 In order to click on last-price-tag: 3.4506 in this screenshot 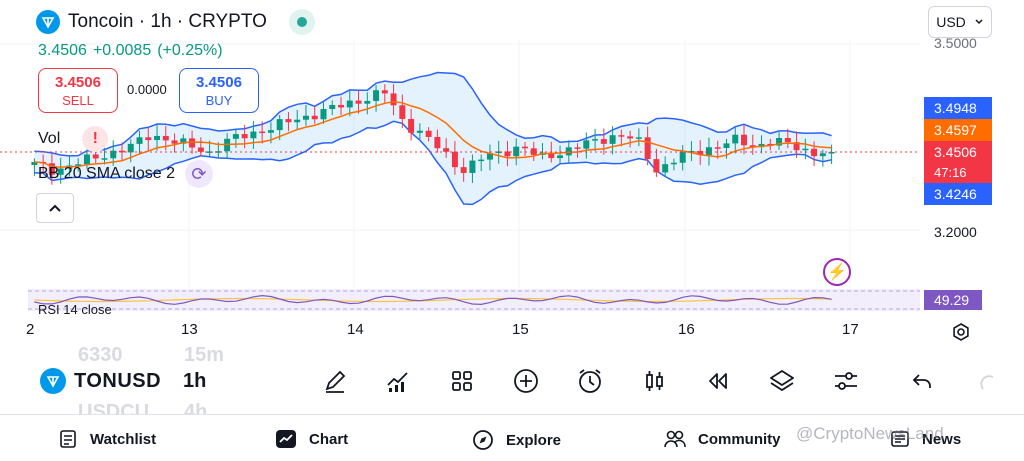, I will do `click(958, 152)`.